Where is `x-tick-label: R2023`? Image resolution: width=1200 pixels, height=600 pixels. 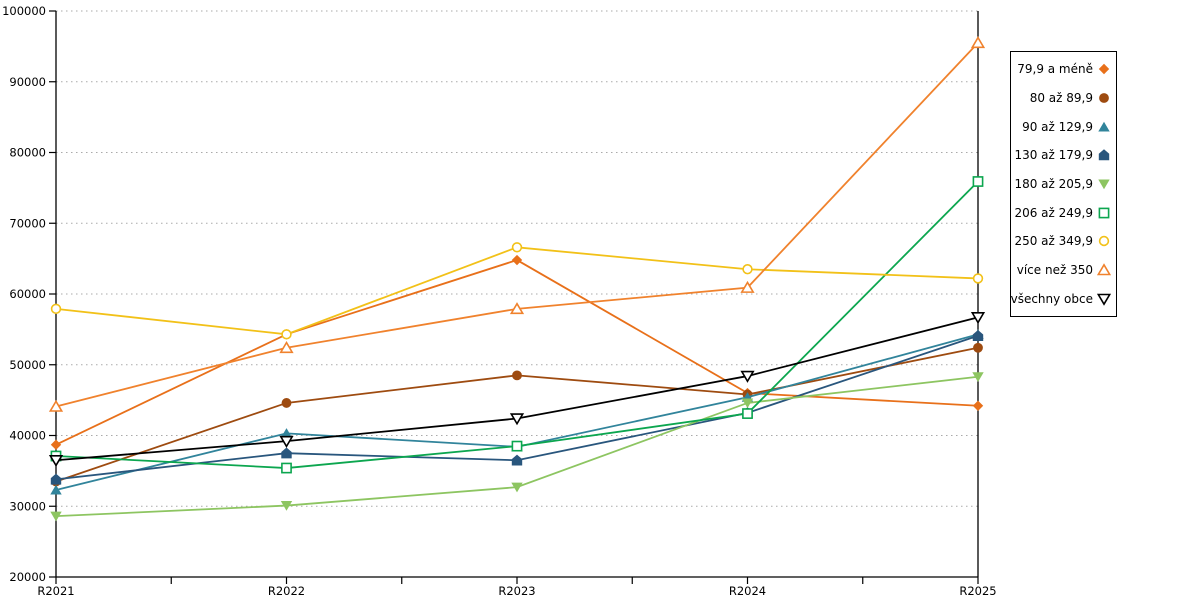
x-tick-label: R2023 is located at coordinates (516, 591).